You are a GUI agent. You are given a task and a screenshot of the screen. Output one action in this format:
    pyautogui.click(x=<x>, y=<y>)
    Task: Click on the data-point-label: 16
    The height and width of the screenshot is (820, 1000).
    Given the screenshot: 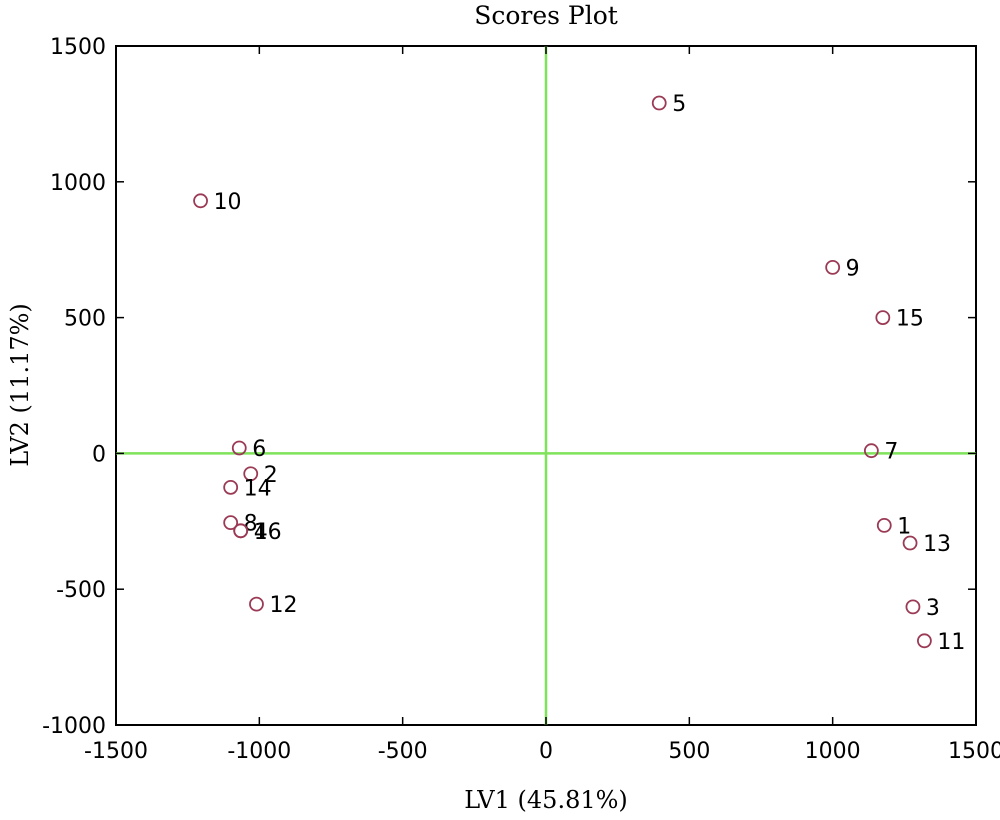 What is the action you would take?
    pyautogui.click(x=268, y=532)
    